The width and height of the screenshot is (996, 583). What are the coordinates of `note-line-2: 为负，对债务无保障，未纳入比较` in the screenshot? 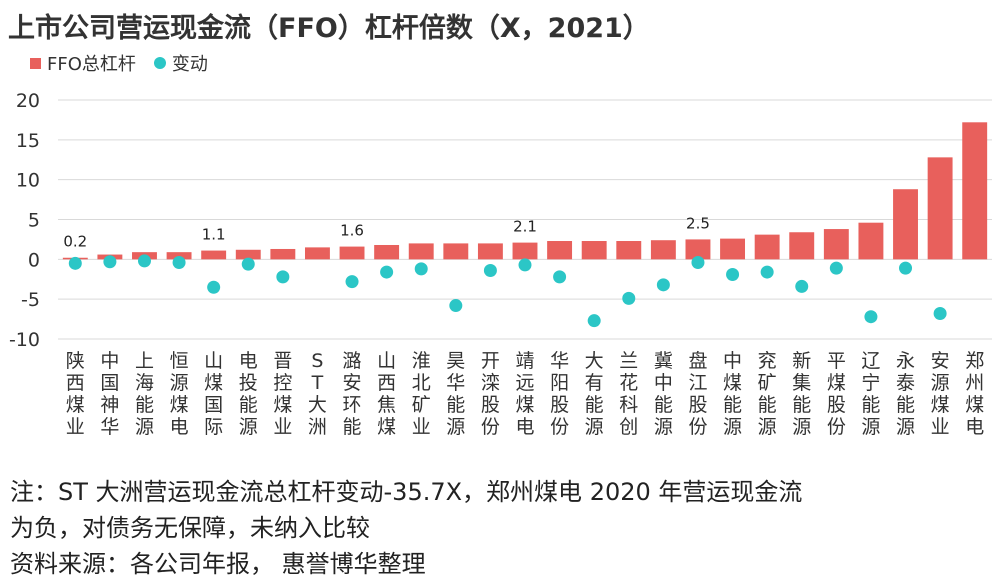 It's located at (190, 528).